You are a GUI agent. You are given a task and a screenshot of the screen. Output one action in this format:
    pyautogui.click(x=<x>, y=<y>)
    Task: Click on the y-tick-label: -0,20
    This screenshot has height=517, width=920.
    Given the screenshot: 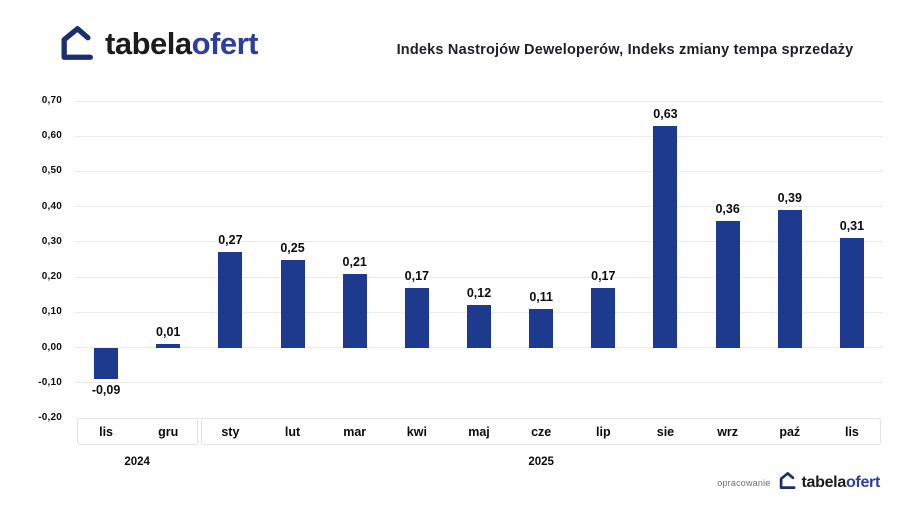 What is the action you would take?
    pyautogui.click(x=50, y=417)
    